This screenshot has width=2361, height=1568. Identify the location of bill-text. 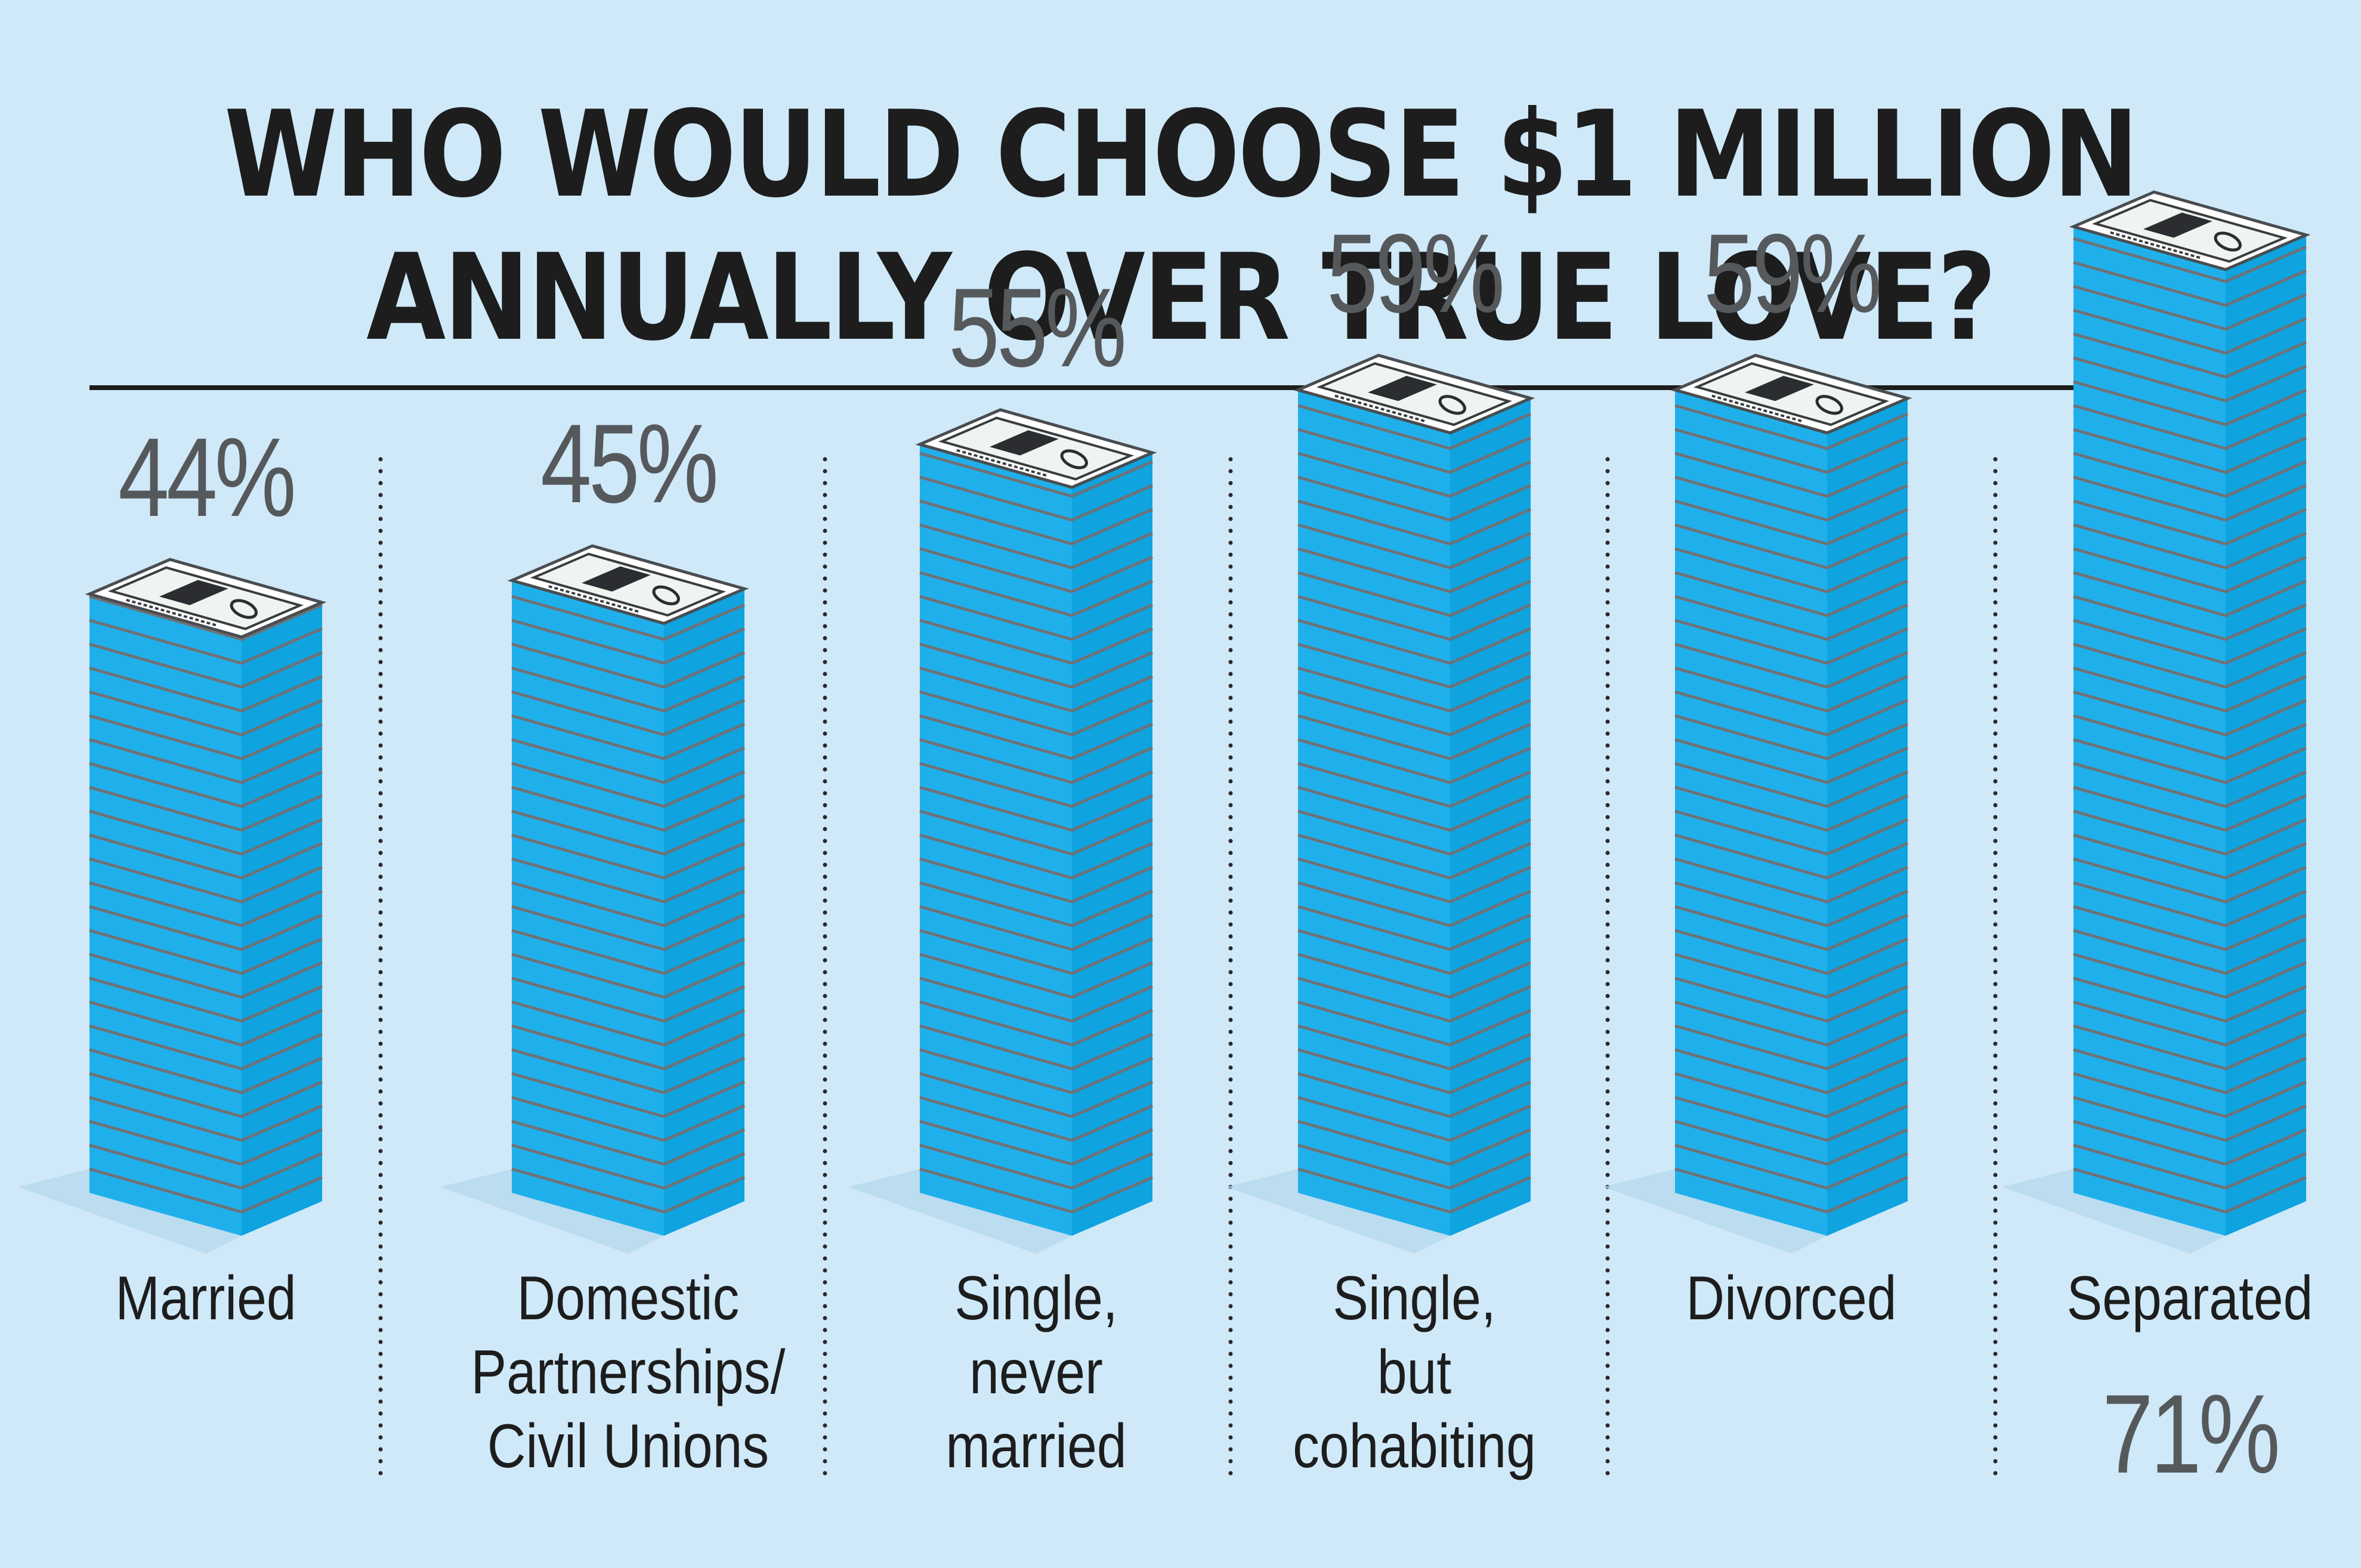
(1757, 408).